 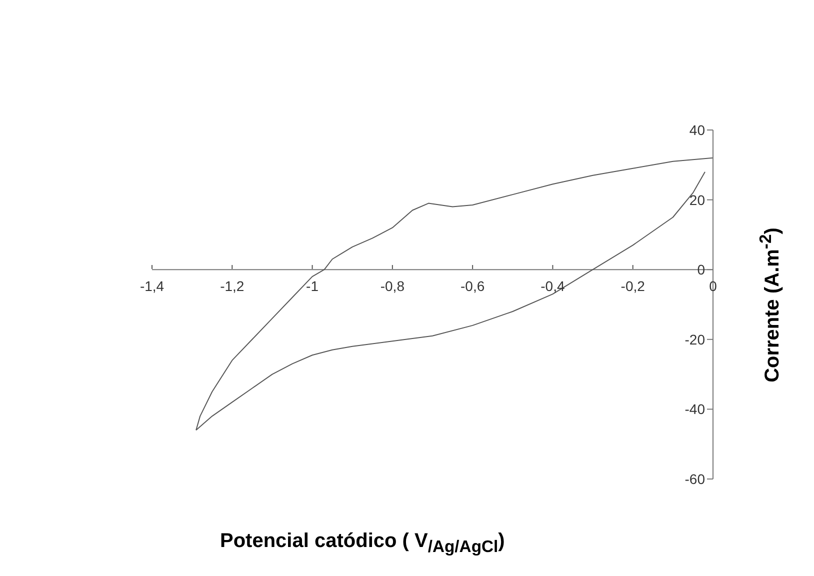 I want to click on x-tick-label: -0,6, so click(x=472, y=286).